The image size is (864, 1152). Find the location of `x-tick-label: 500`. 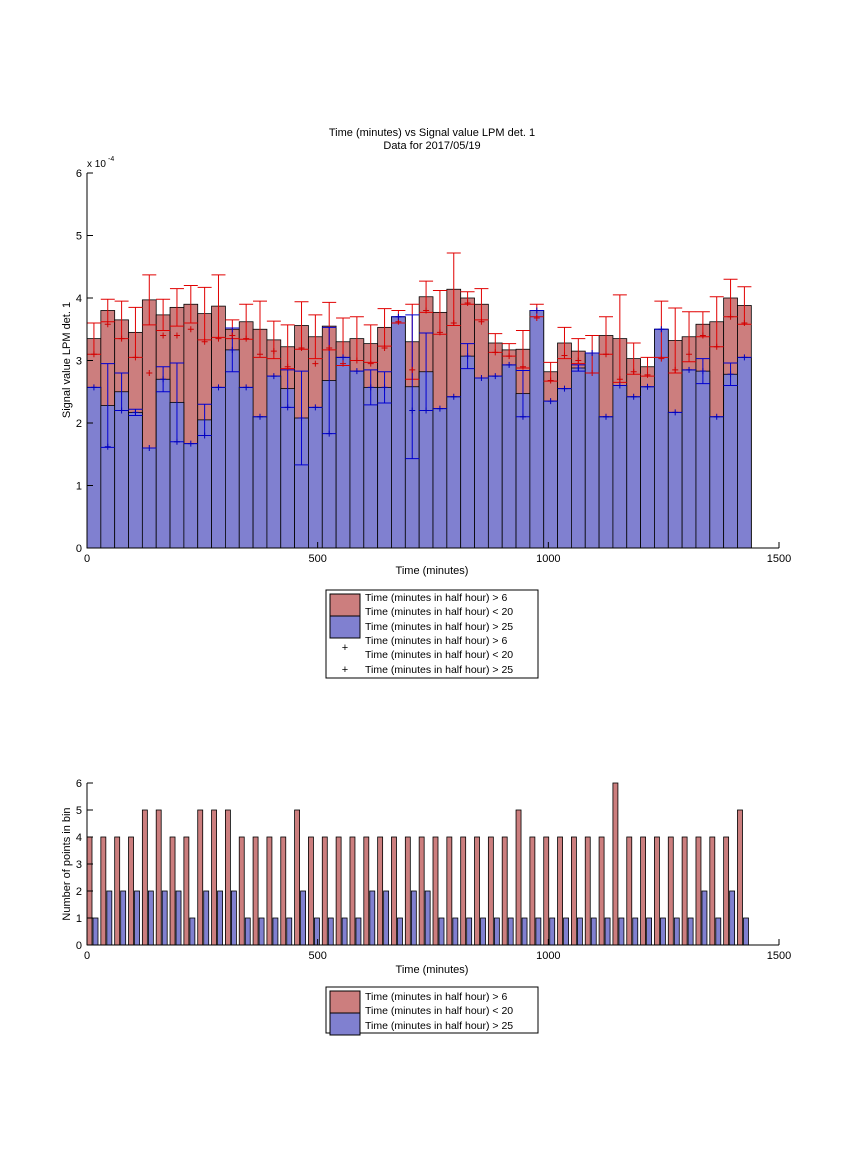

x-tick-label: 500 is located at coordinates (317, 956).